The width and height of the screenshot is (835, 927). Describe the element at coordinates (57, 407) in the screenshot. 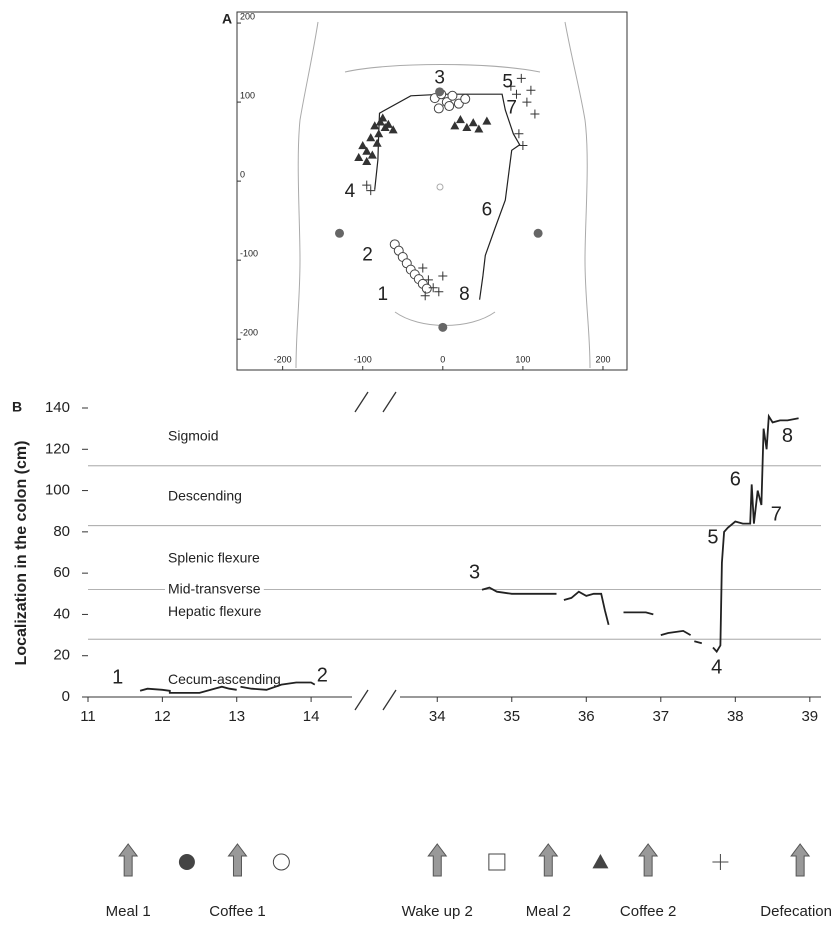

I see `y-tick-label: 140` at that location.